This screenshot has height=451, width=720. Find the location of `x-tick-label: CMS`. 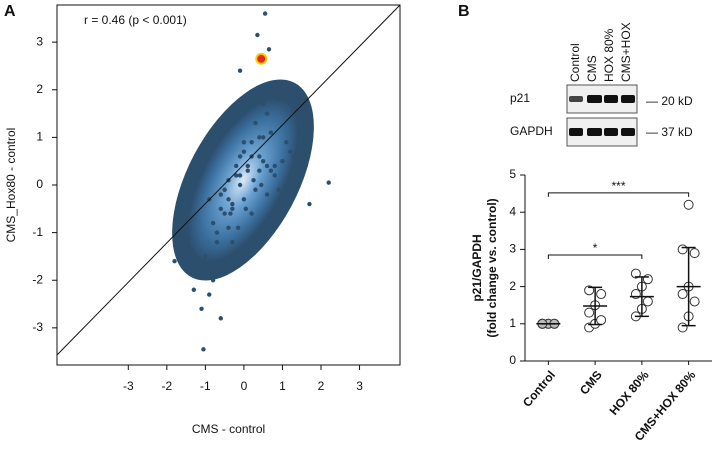

x-tick-label: CMS is located at coordinates (591, 382).